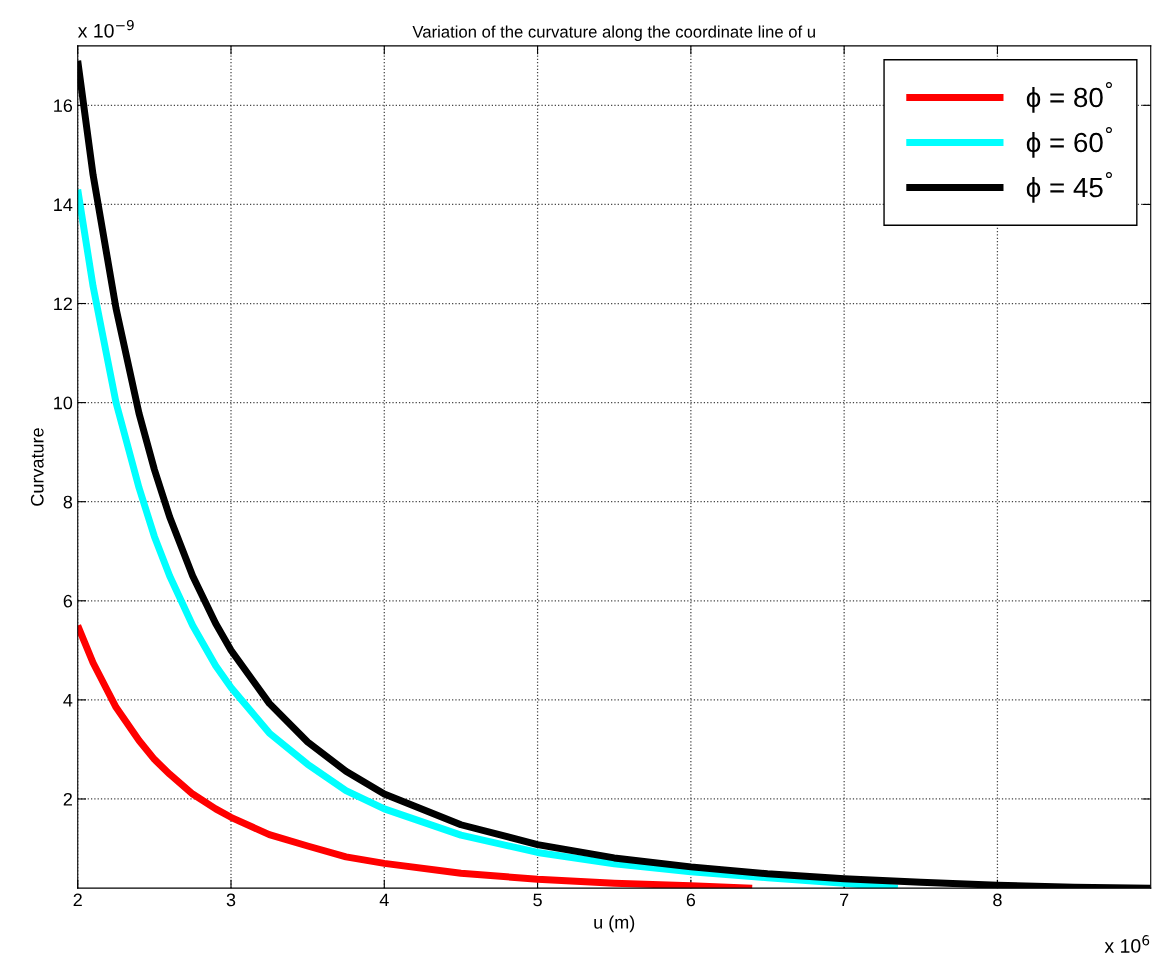  What do you see at coordinates (231, 900) in the screenshot?
I see `x-tick-label: 3` at bounding box center [231, 900].